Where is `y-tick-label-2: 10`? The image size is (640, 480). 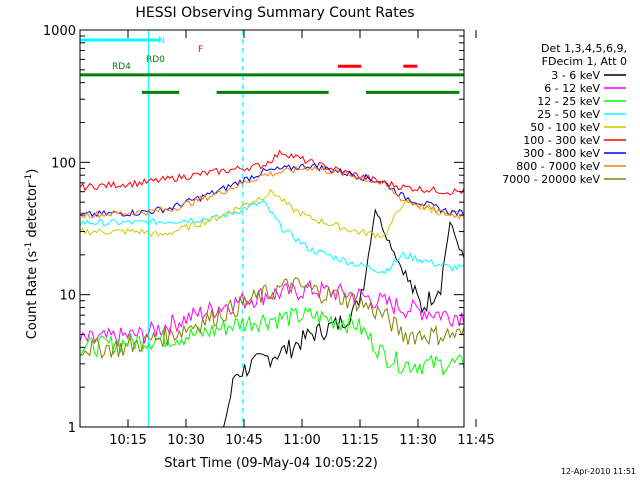 y-tick-label-2: 10 is located at coordinates (67, 296).